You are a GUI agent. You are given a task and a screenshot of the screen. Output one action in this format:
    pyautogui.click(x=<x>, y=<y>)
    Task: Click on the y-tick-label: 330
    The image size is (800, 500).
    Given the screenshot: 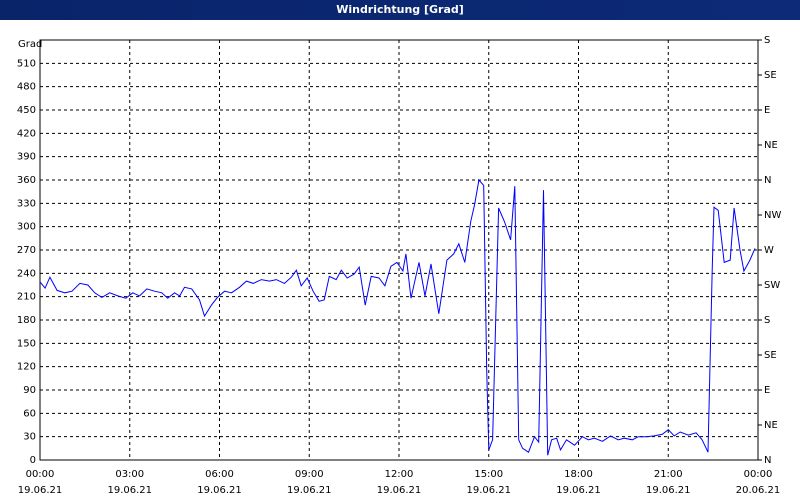 What is the action you would take?
    pyautogui.click(x=26, y=203)
    